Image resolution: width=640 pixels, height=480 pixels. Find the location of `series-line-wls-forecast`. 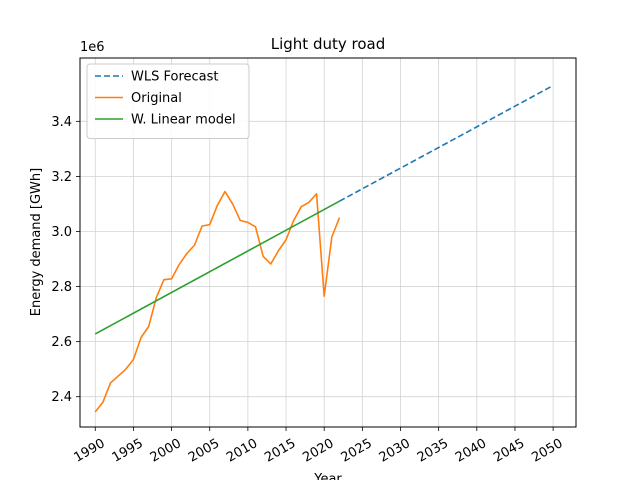

series-line-wls-forecast is located at coordinates (446, 143).